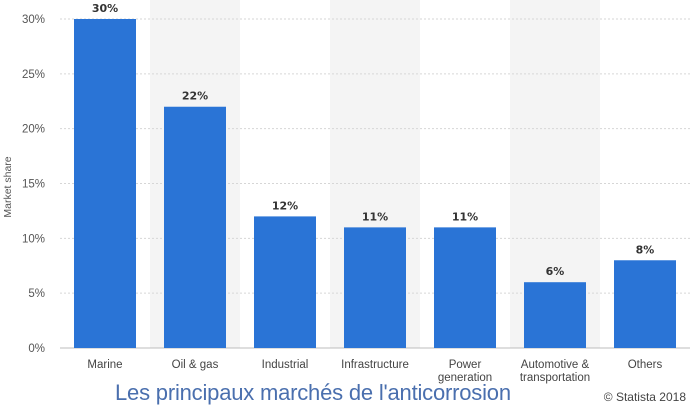 Image resolution: width=692 pixels, height=406 pixels. I want to click on data-label: 22%, so click(195, 96).